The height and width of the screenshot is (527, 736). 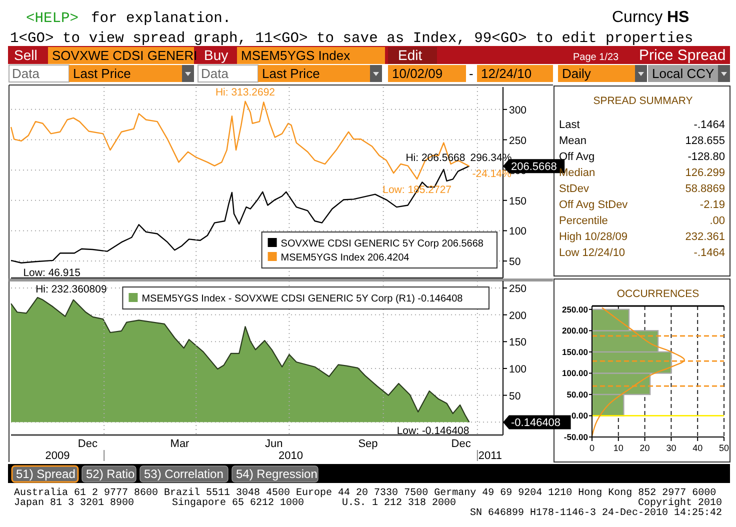 I want to click on x-tick-label: 0, so click(x=592, y=448).